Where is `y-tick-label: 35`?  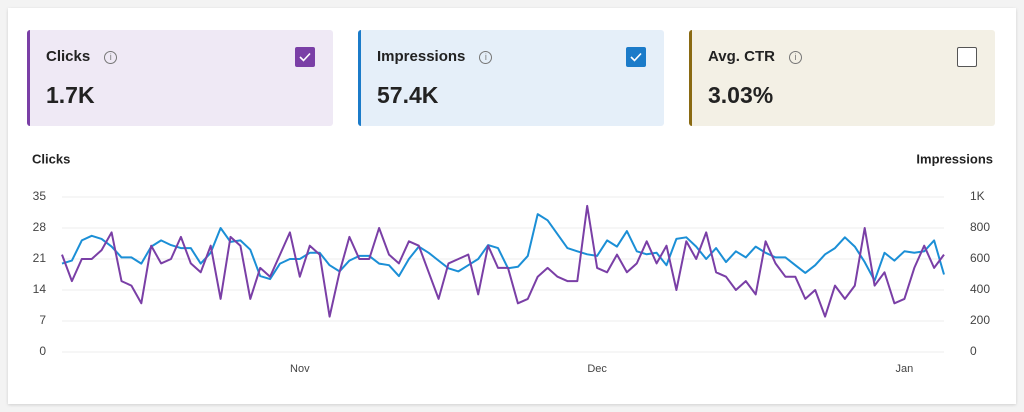
y-tick-label: 35 is located at coordinates (40, 196).